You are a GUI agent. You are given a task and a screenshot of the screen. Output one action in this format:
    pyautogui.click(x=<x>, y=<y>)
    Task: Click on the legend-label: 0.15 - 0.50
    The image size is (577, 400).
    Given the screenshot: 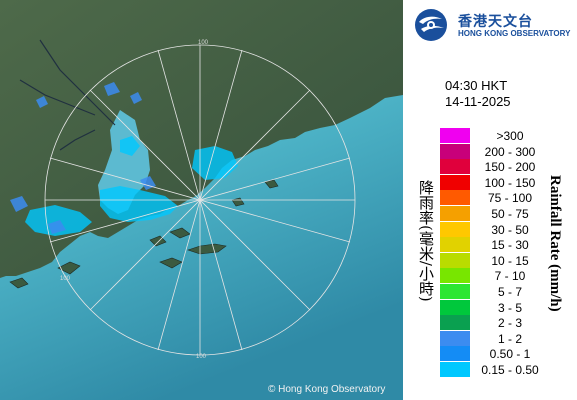 What is the action you would take?
    pyautogui.click(x=510, y=370)
    